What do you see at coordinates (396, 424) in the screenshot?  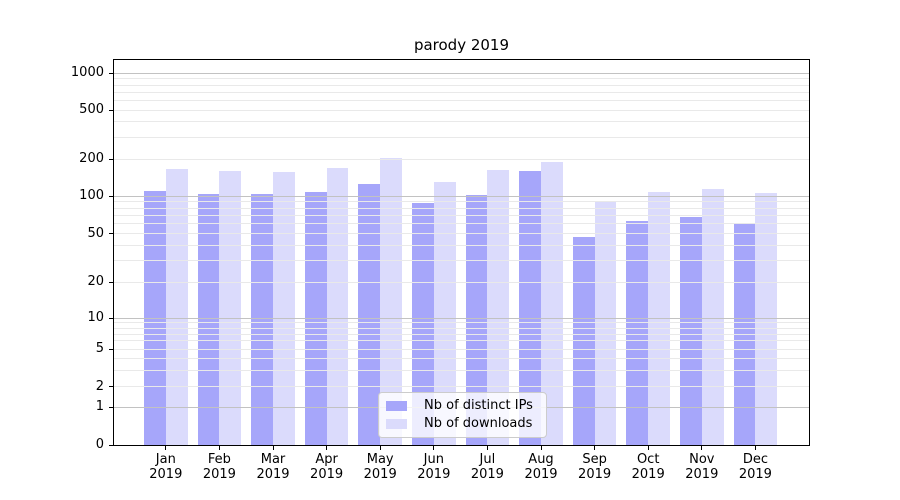 I see `legend-swatch-downloads` at bounding box center [396, 424].